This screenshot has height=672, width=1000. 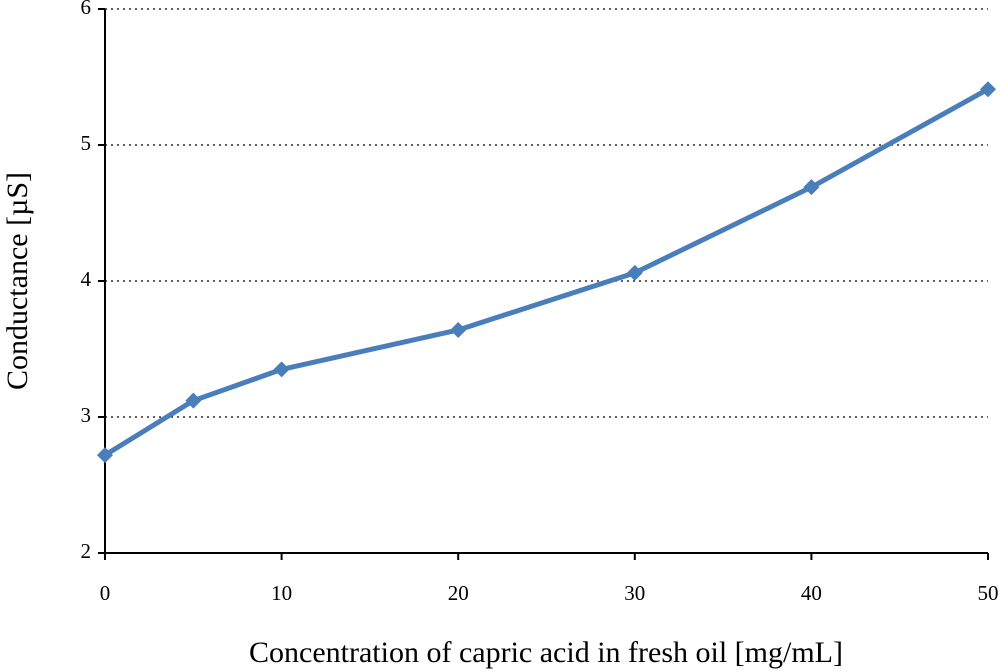 I want to click on x-tick-label: 20, so click(x=458, y=593).